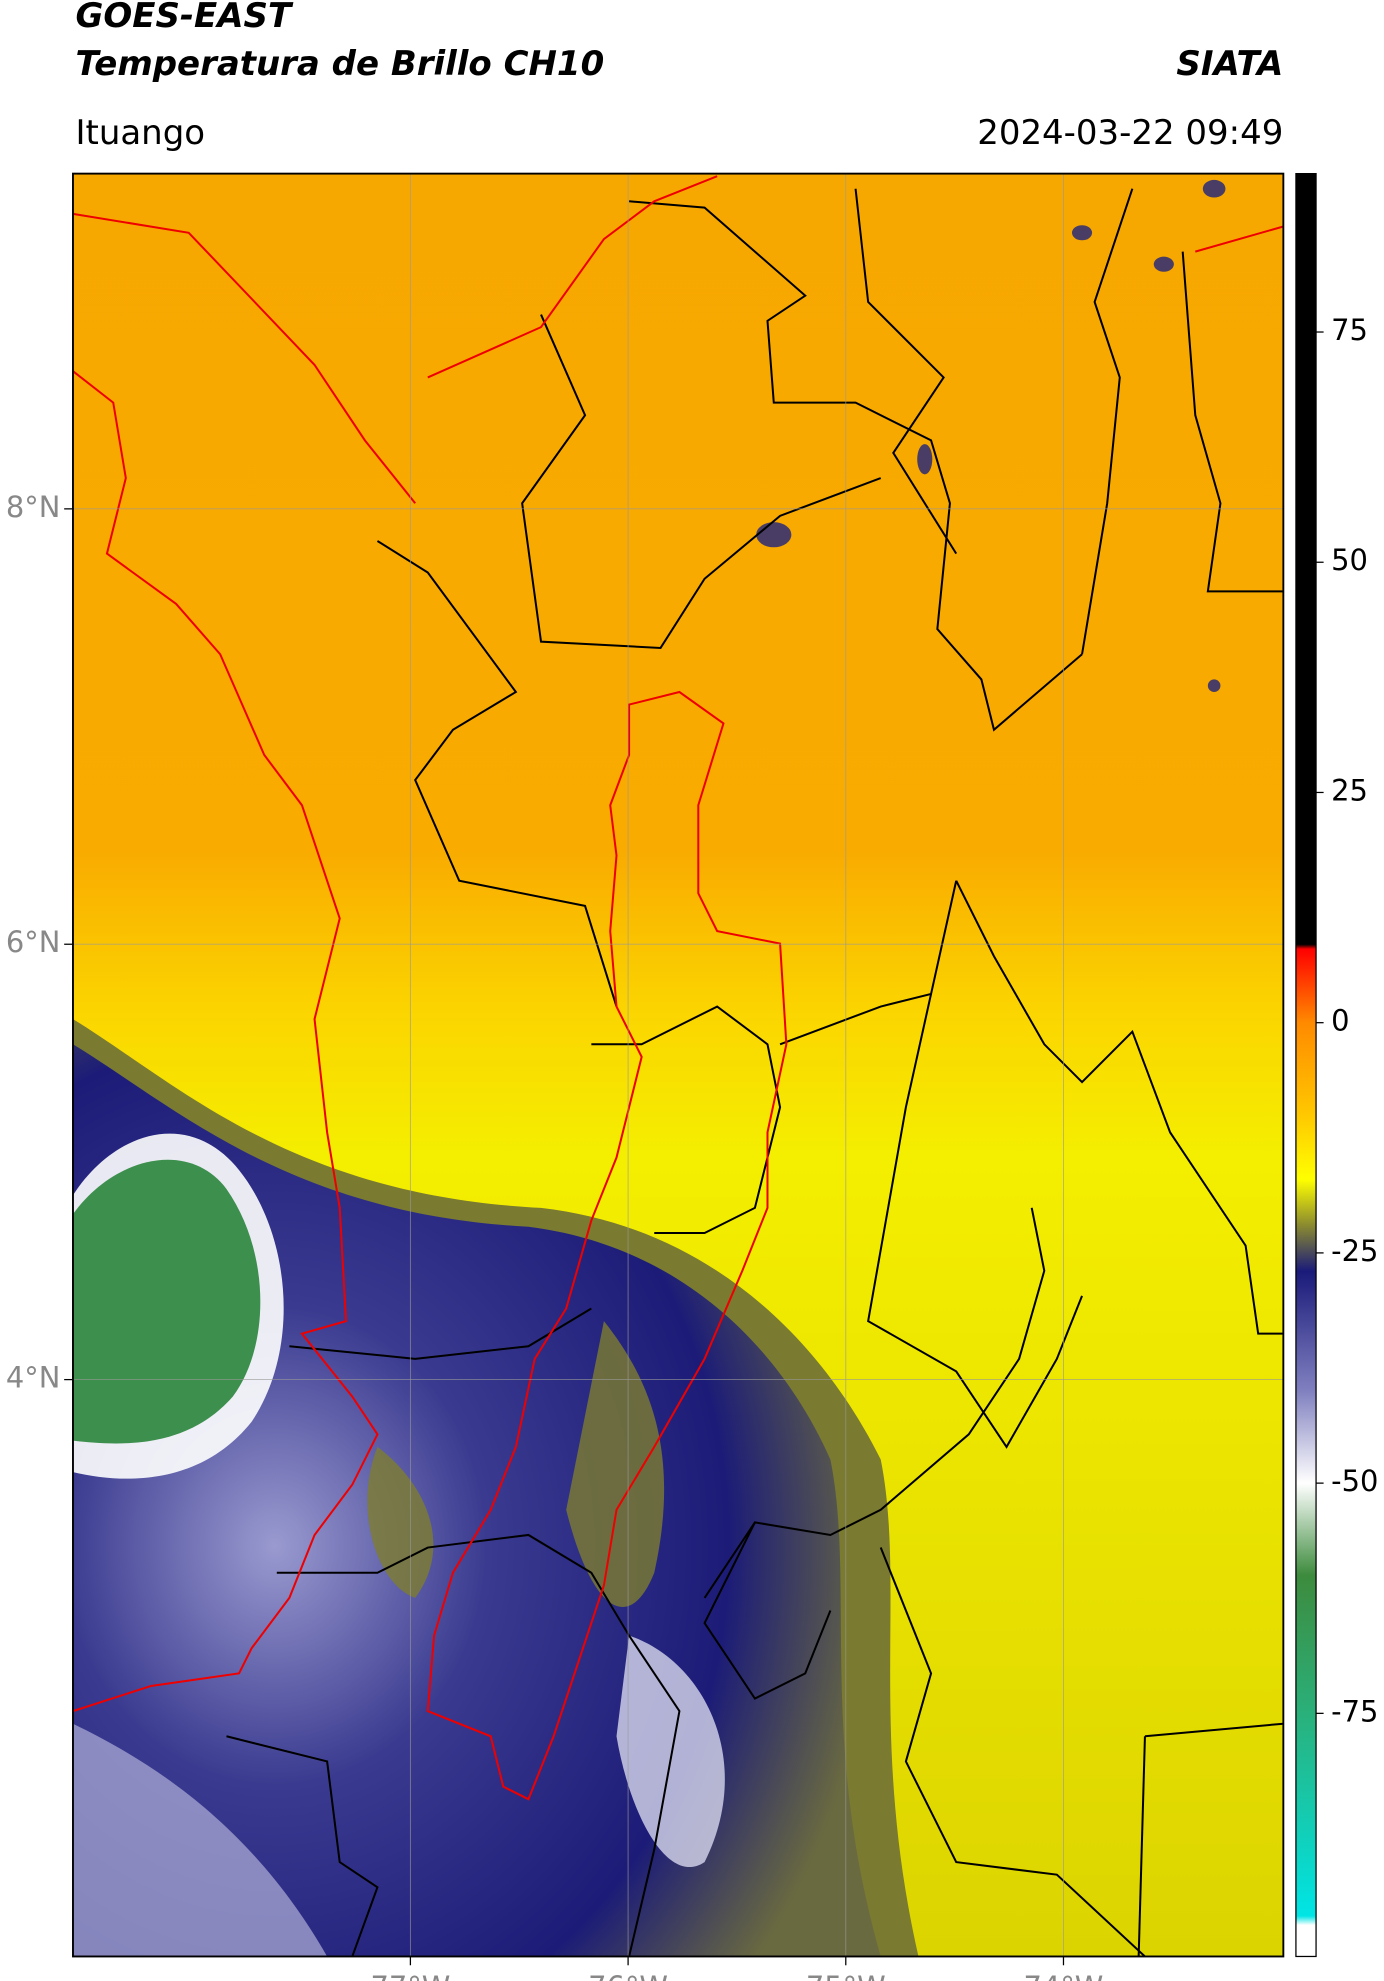 The width and height of the screenshot is (1384, 1981). I want to click on y-tick-label: 4°N, so click(33, 1378).